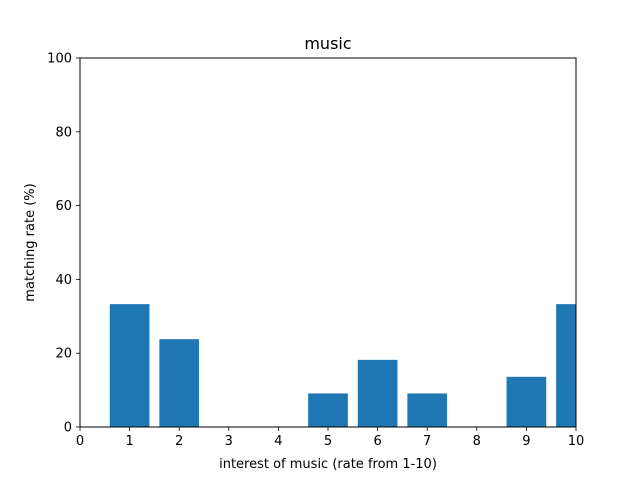  I want to click on x-tick-label: 4, so click(278, 441).